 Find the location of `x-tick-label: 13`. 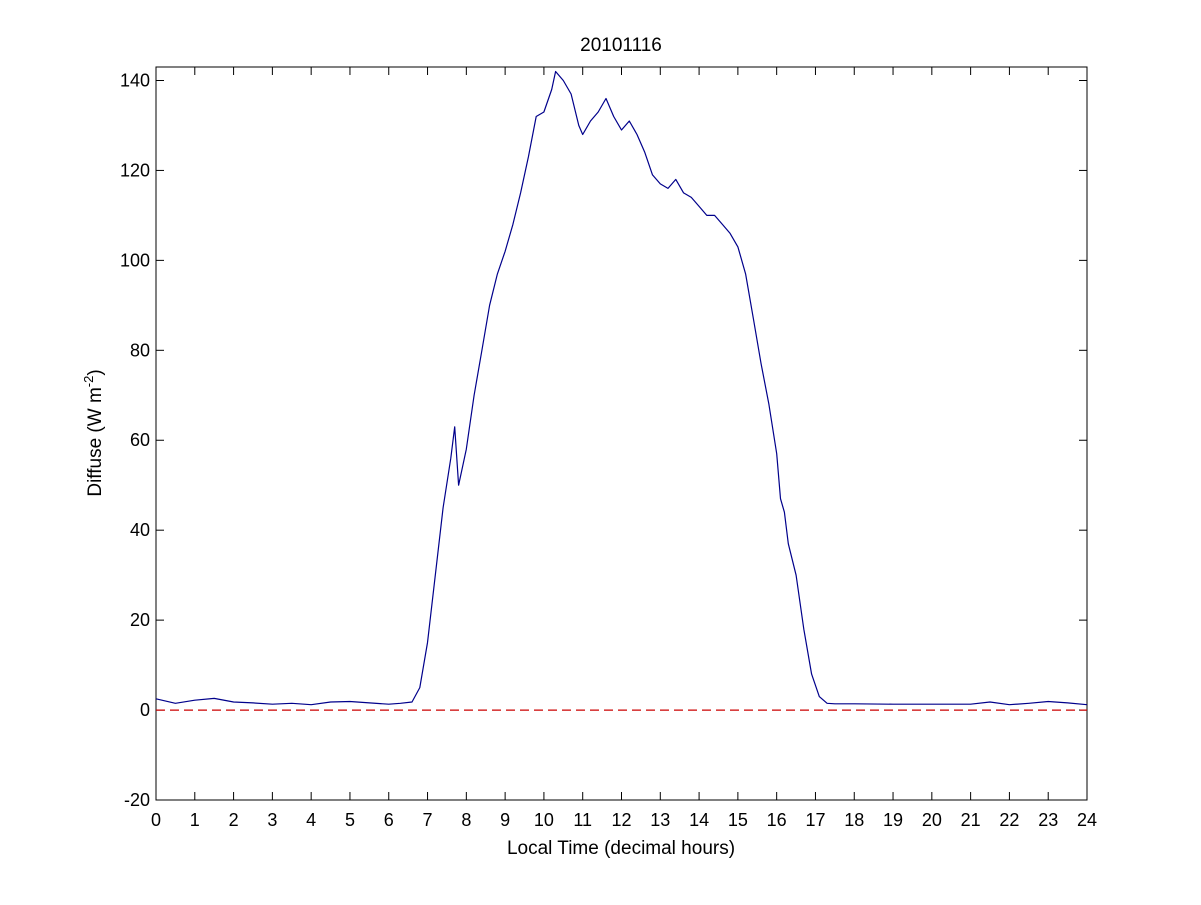

x-tick-label: 13 is located at coordinates (660, 820).